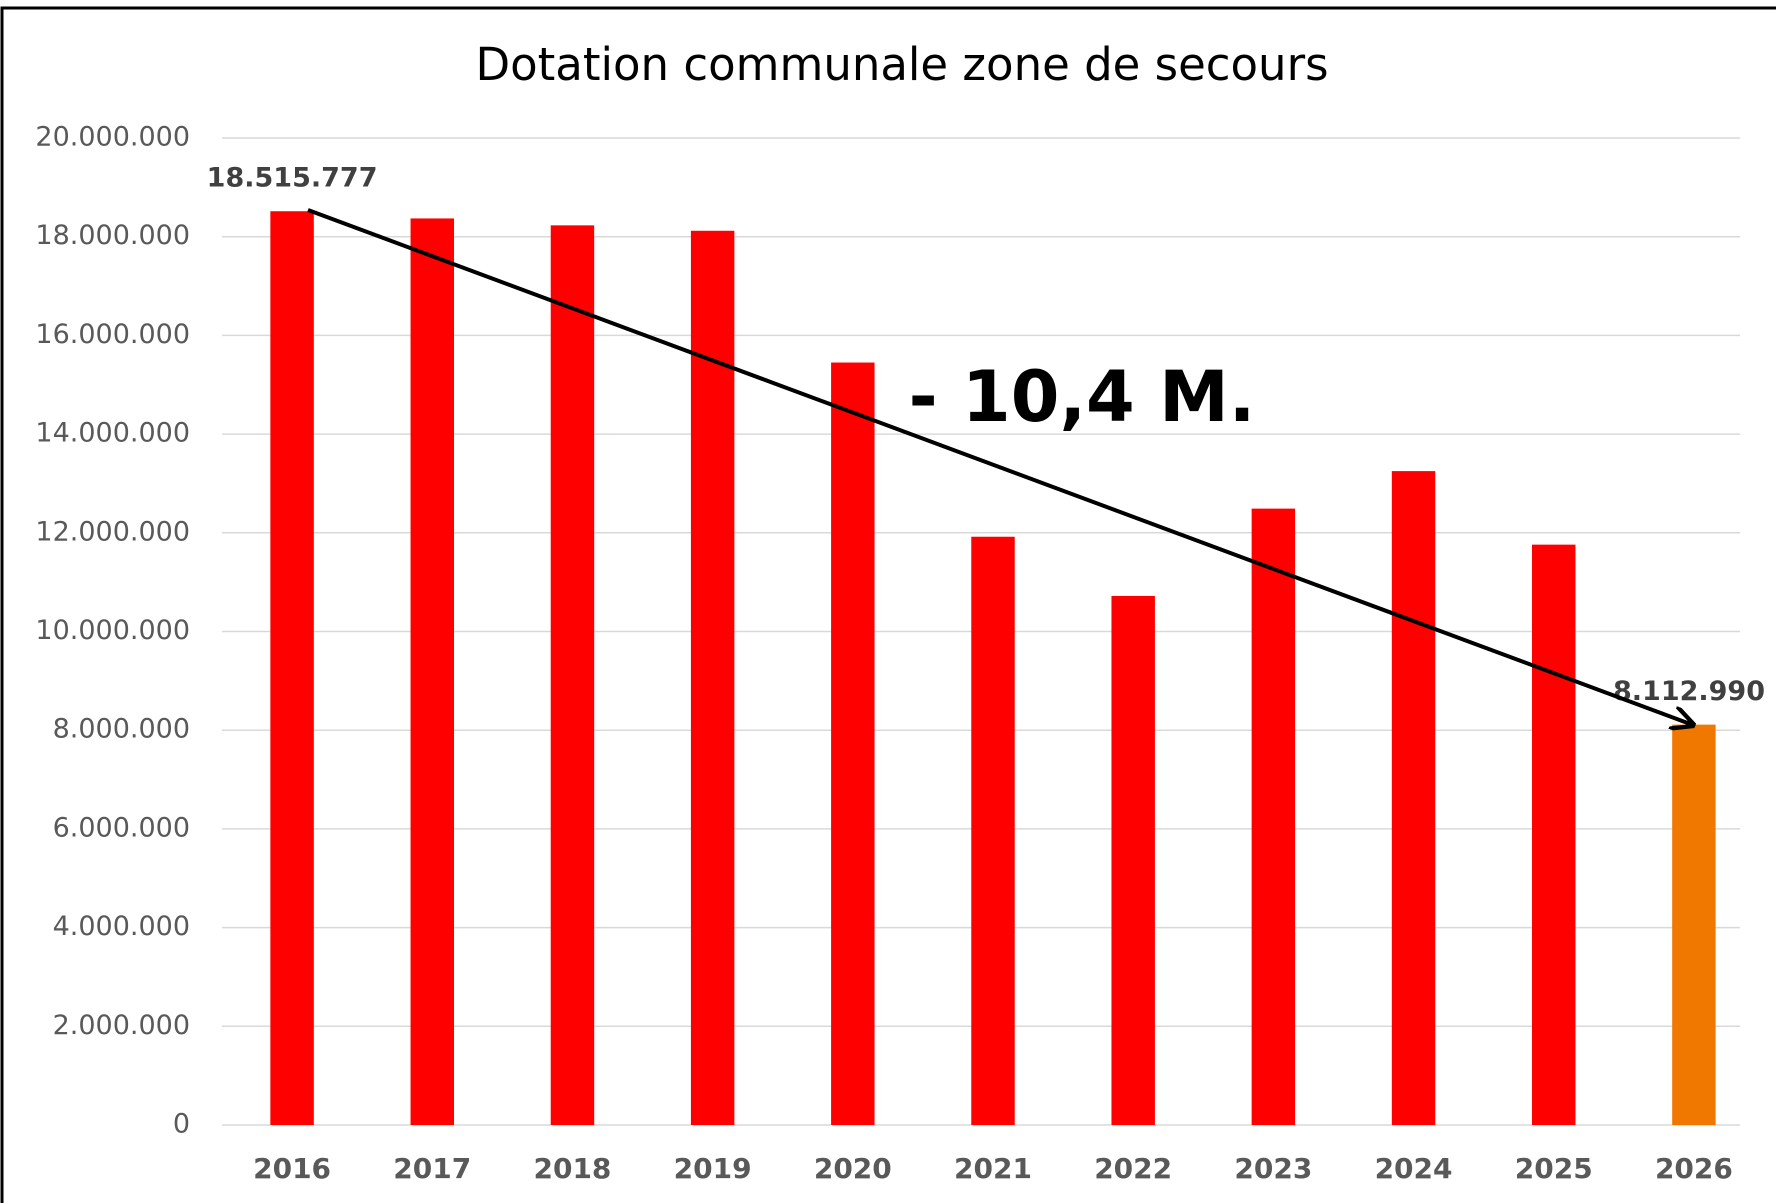  Describe the element at coordinates (713, 1168) in the screenshot. I see `x-tick-label: 2019` at that location.